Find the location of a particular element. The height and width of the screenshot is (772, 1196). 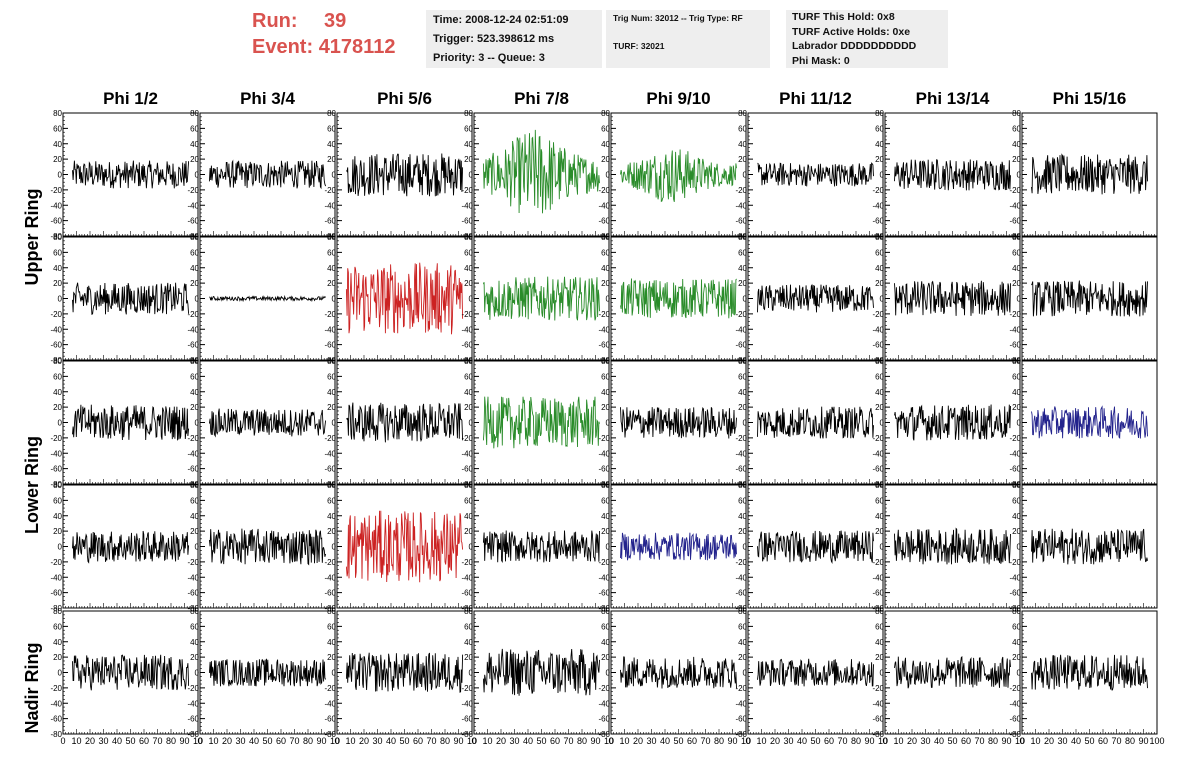

labrador-line: Labrador DDDDDDDDDD is located at coordinates (854, 46).